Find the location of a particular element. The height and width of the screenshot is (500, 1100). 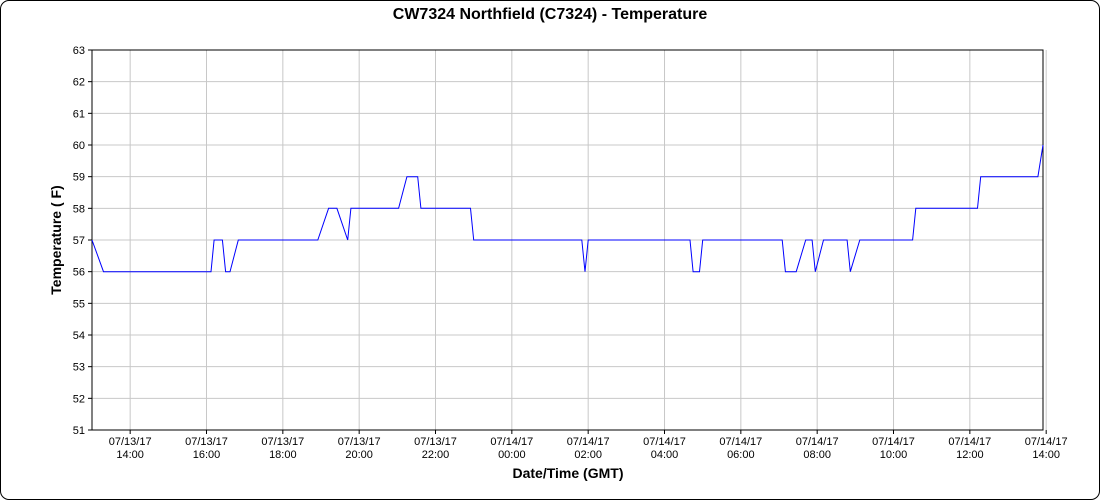

y-tick-label: 60 is located at coordinates (79, 146).